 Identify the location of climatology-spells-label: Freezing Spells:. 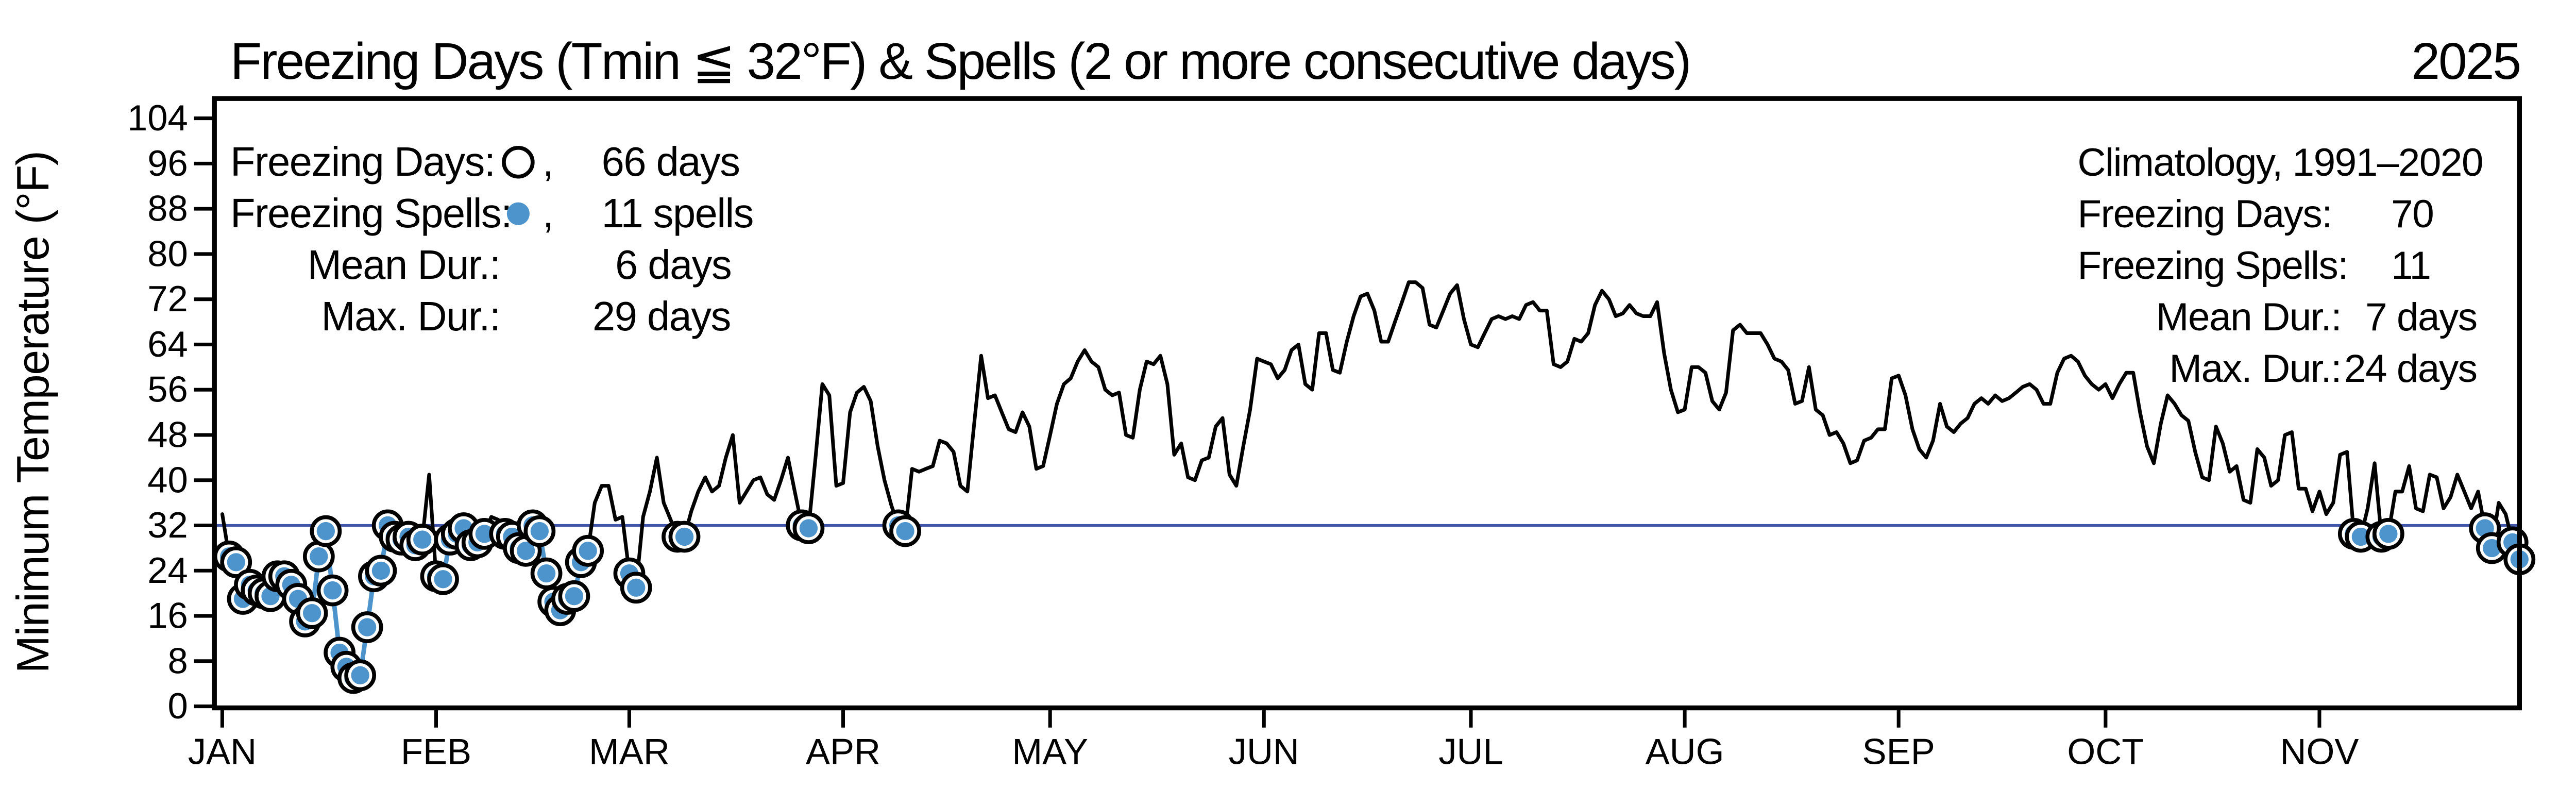
(2212, 266).